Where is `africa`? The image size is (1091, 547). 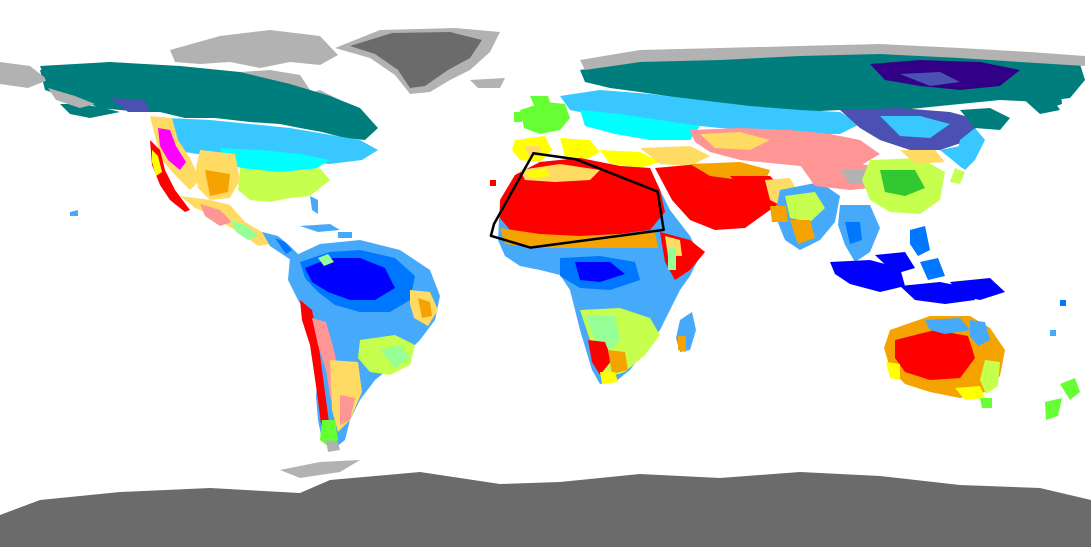
africa is located at coordinates (601, 271).